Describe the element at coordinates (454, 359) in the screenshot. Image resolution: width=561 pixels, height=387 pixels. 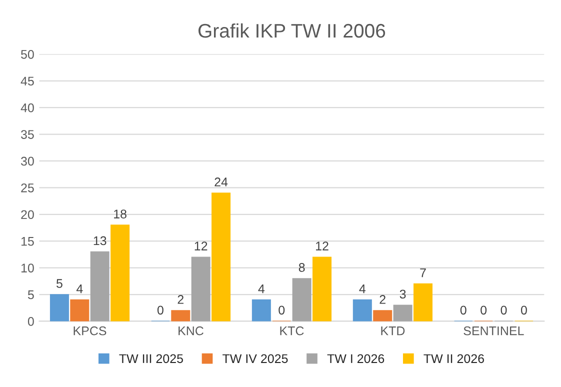
I see `legend-label: TW II 2026` at that location.